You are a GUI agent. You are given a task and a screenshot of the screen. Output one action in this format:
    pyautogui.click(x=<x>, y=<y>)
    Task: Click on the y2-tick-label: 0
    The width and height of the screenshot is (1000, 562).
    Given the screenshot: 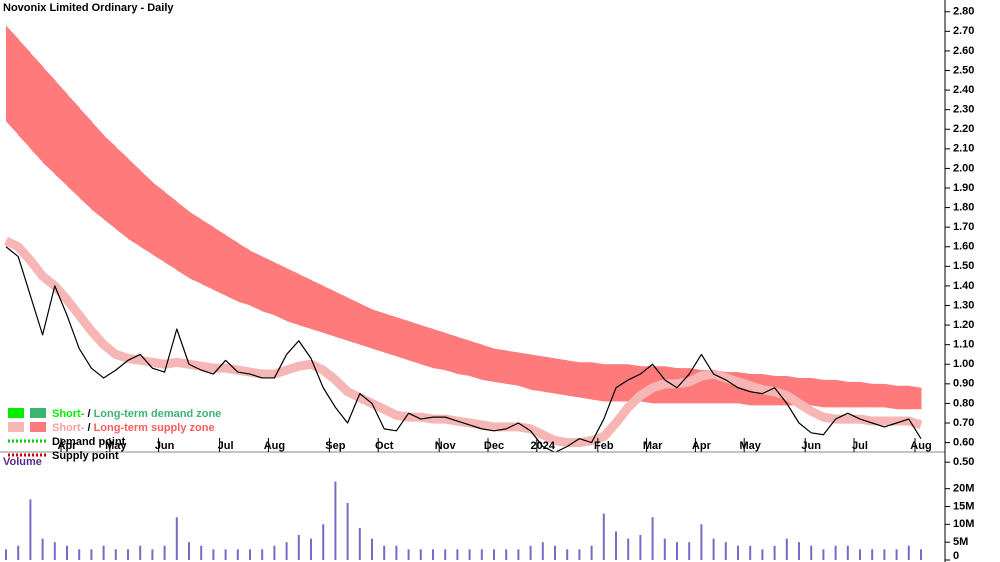 What is the action you would take?
    pyautogui.click(x=956, y=556)
    